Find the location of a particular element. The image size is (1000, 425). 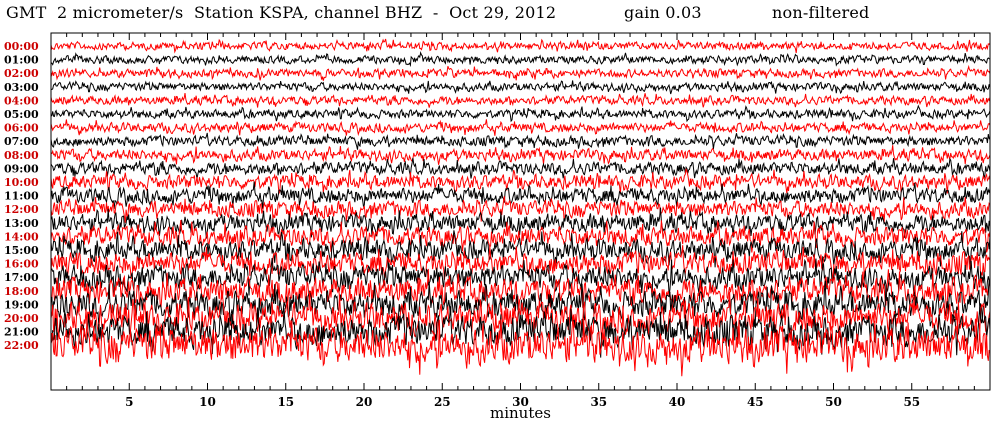

x-tick-label: 5 is located at coordinates (129, 402).